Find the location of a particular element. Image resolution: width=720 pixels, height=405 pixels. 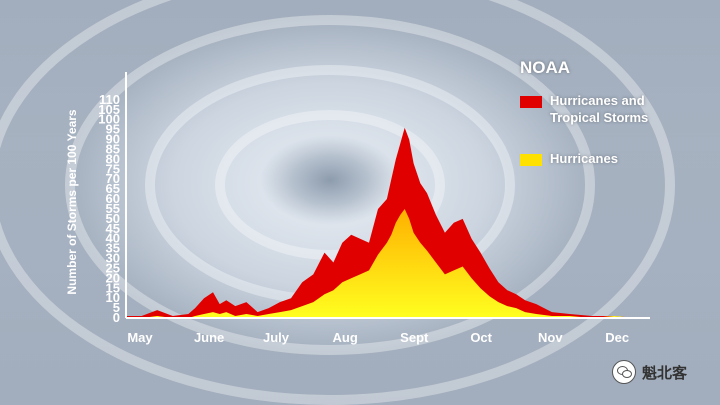

y-tick-label: 95 is located at coordinates (113, 129).